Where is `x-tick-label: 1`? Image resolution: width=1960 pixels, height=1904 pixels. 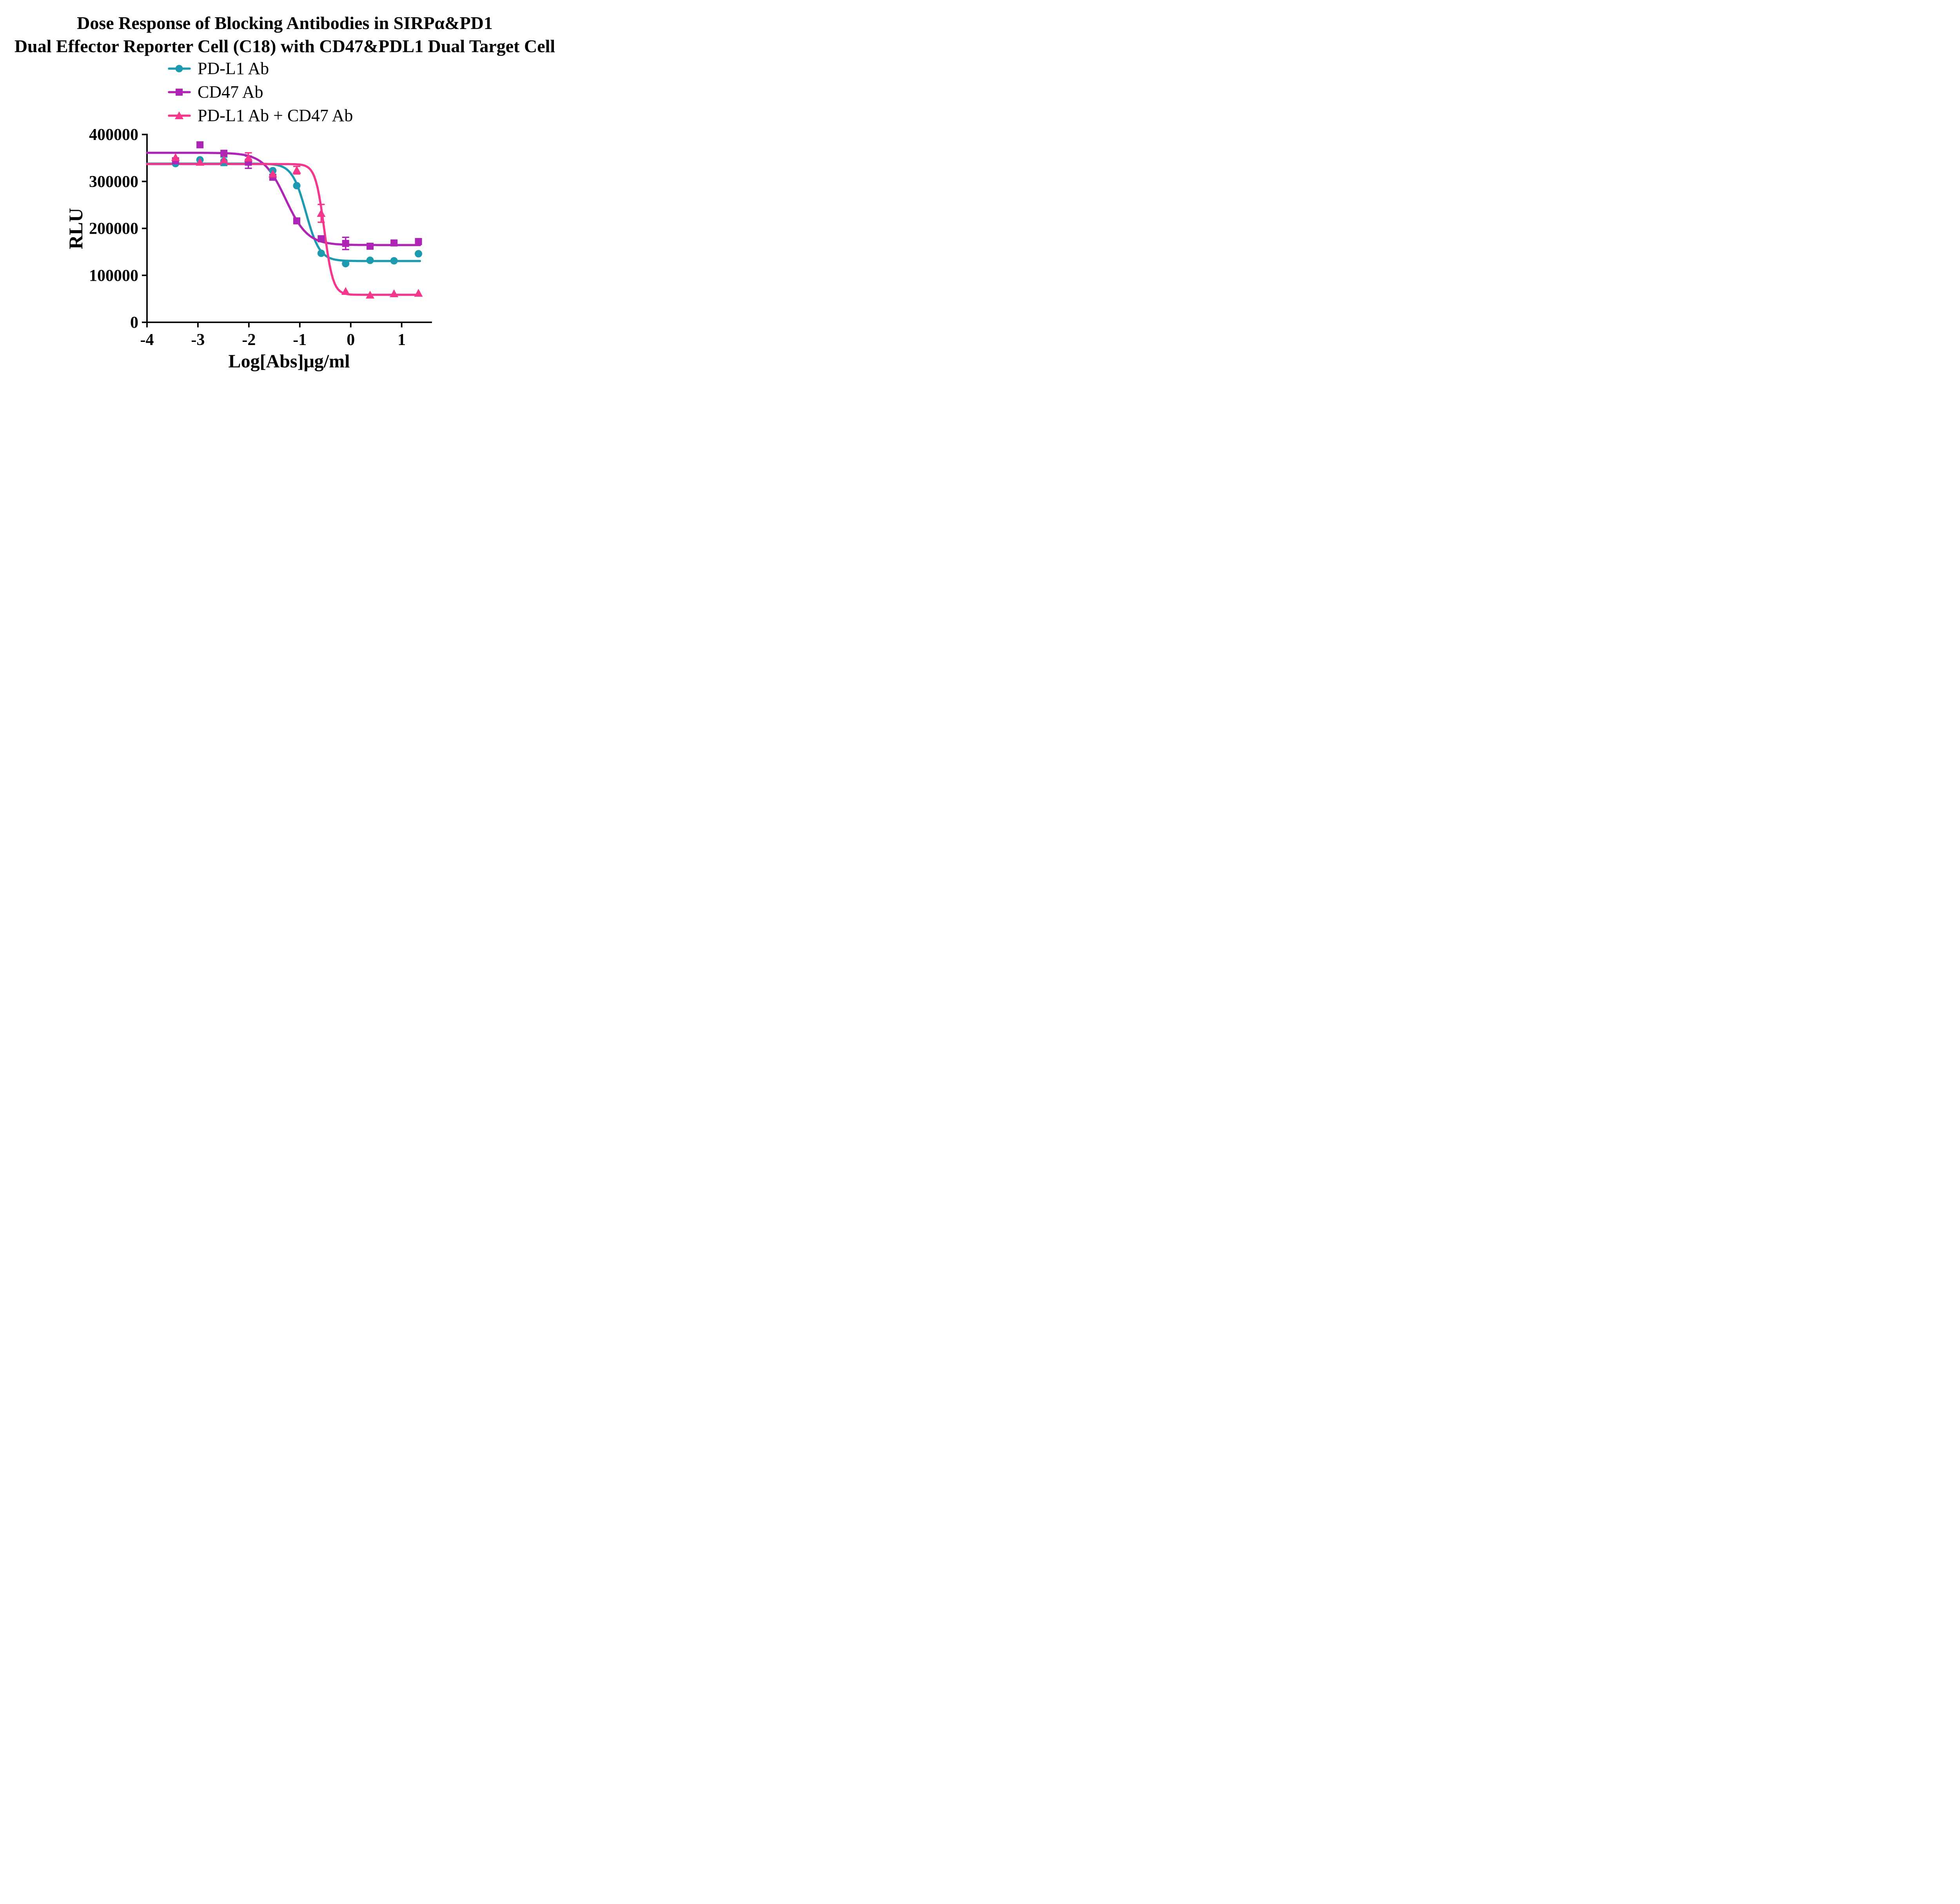
x-tick-label: 1 is located at coordinates (402, 340).